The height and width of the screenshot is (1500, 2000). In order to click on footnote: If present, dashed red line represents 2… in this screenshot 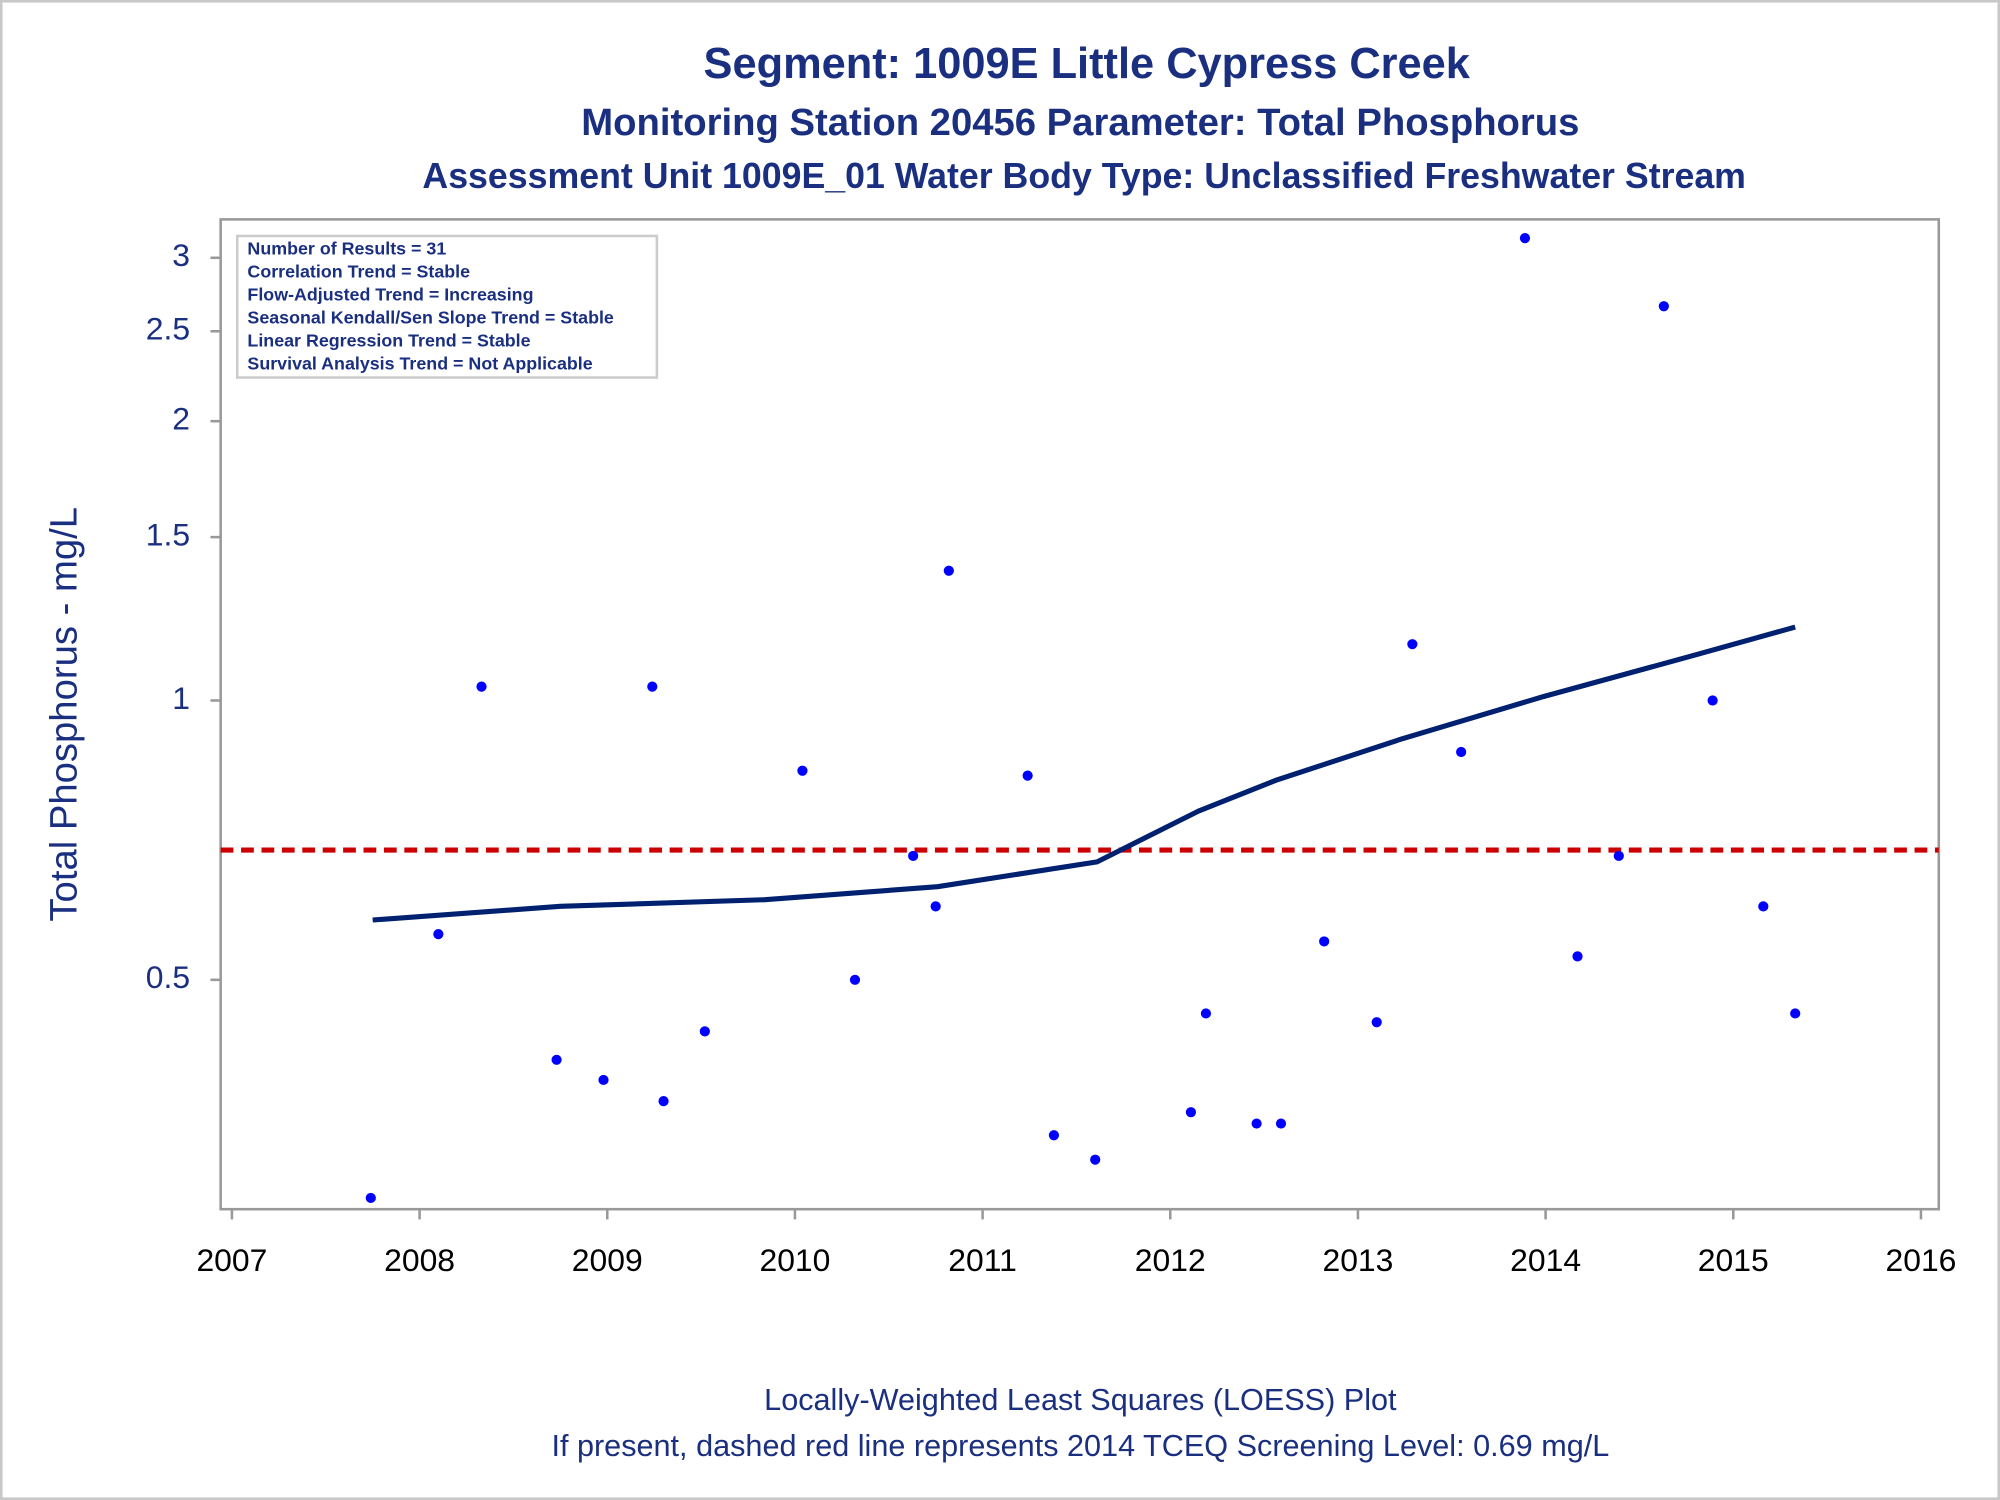, I will do `click(1080, 1446)`.